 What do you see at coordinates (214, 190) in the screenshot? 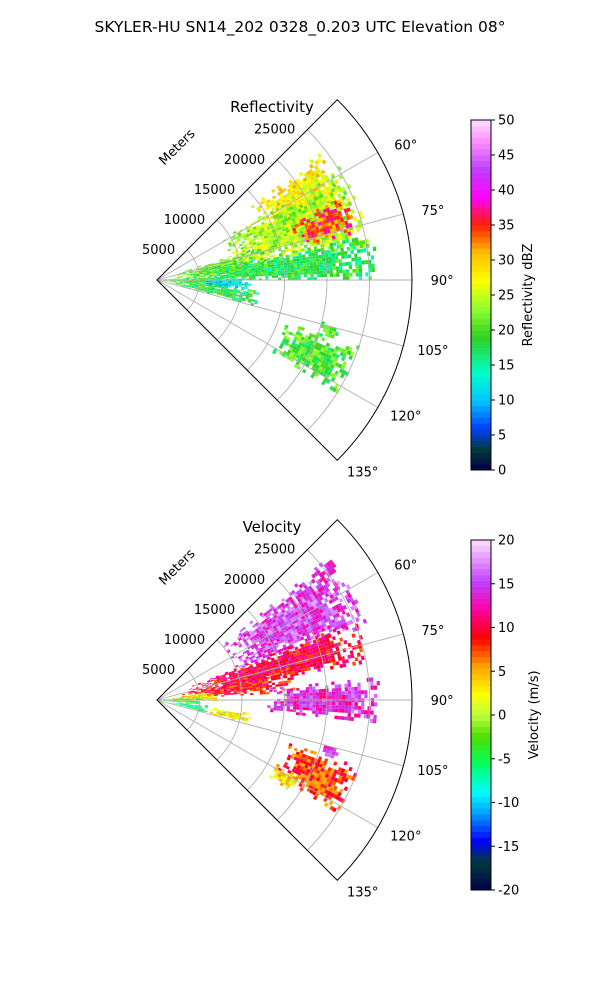
I see `range-tick-label: 15000` at bounding box center [214, 190].